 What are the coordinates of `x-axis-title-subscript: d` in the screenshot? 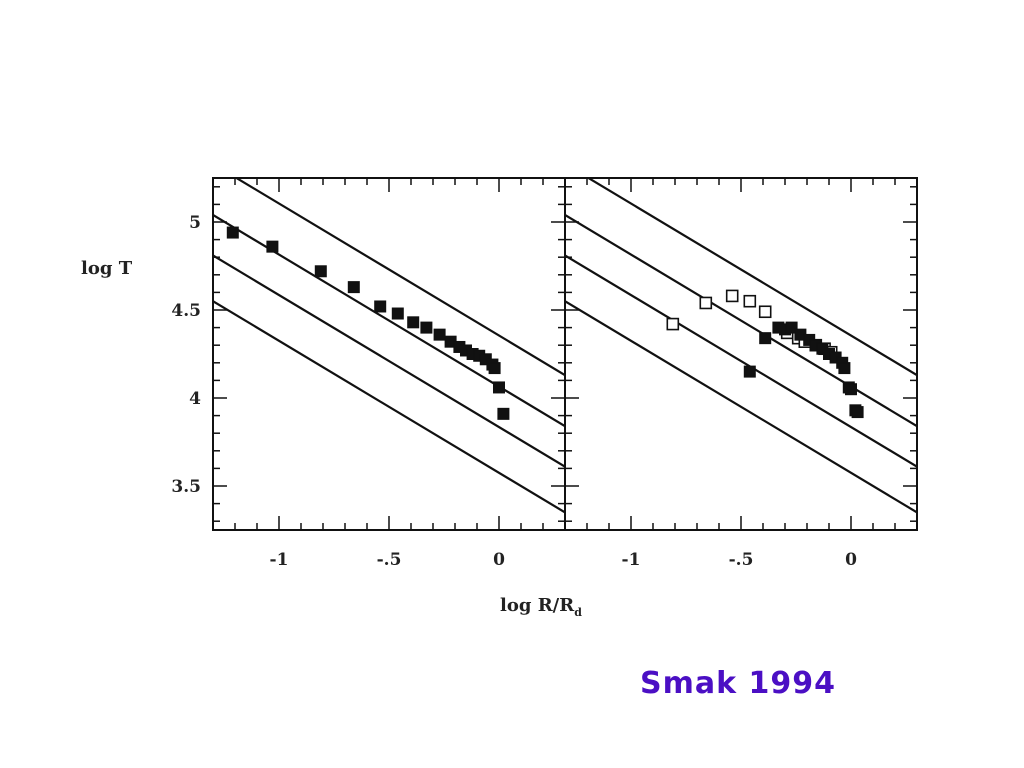 It's located at (578, 612).